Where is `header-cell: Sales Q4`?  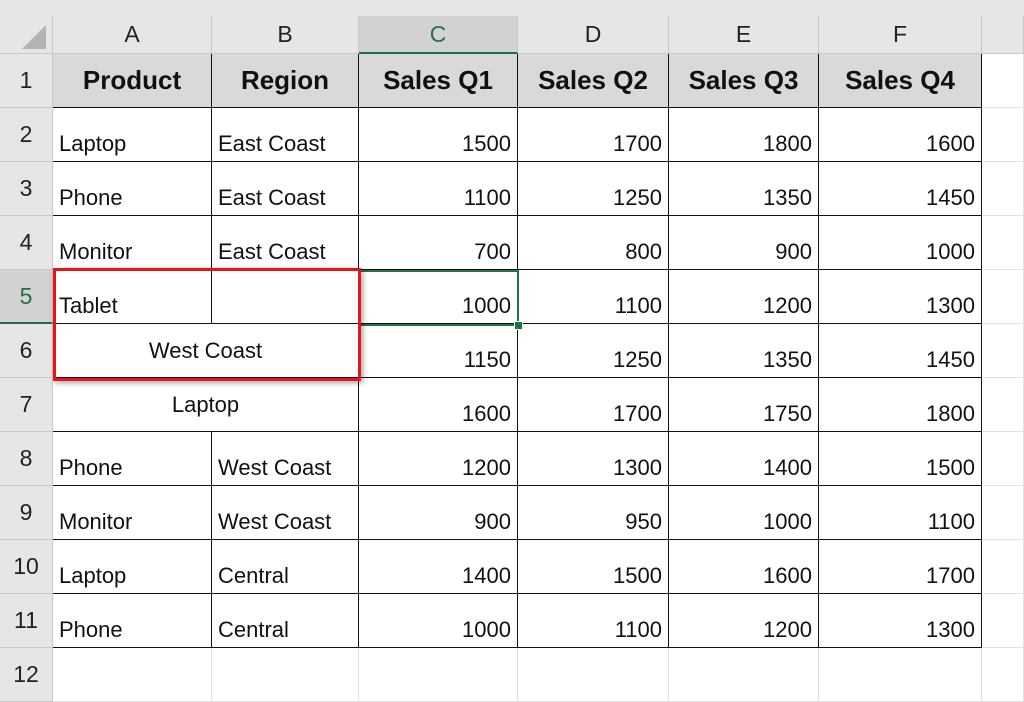 header-cell: Sales Q4 is located at coordinates (900, 81).